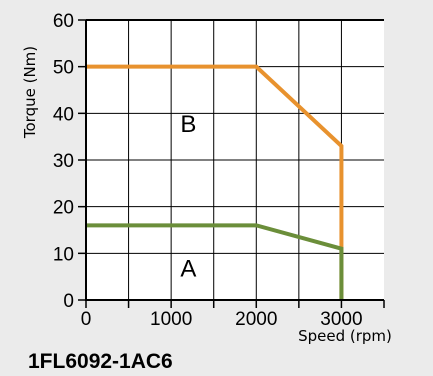 The width and height of the screenshot is (433, 376). Describe the element at coordinates (215, 261) in the screenshot. I see `series-line-a` at that location.